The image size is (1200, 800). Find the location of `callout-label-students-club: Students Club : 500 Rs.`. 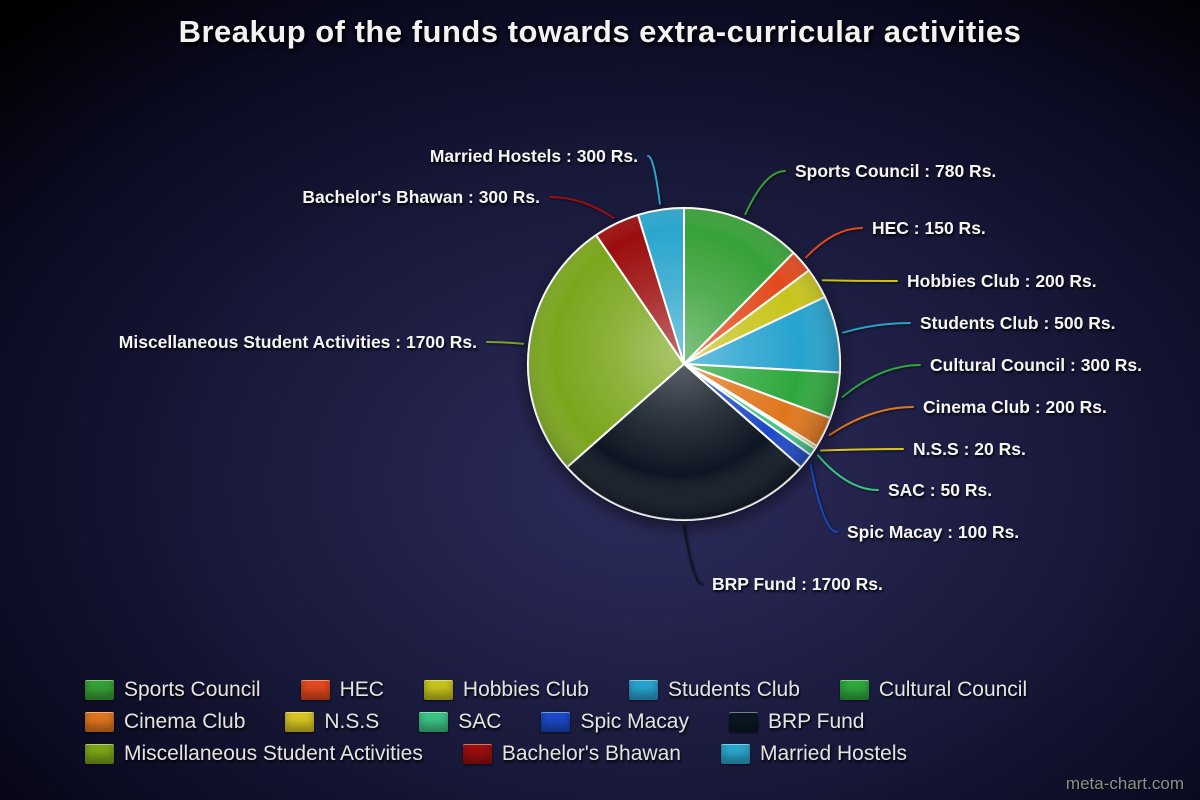

callout-label-students-club: Students Club : 500 Rs. is located at coordinates (1017, 323).